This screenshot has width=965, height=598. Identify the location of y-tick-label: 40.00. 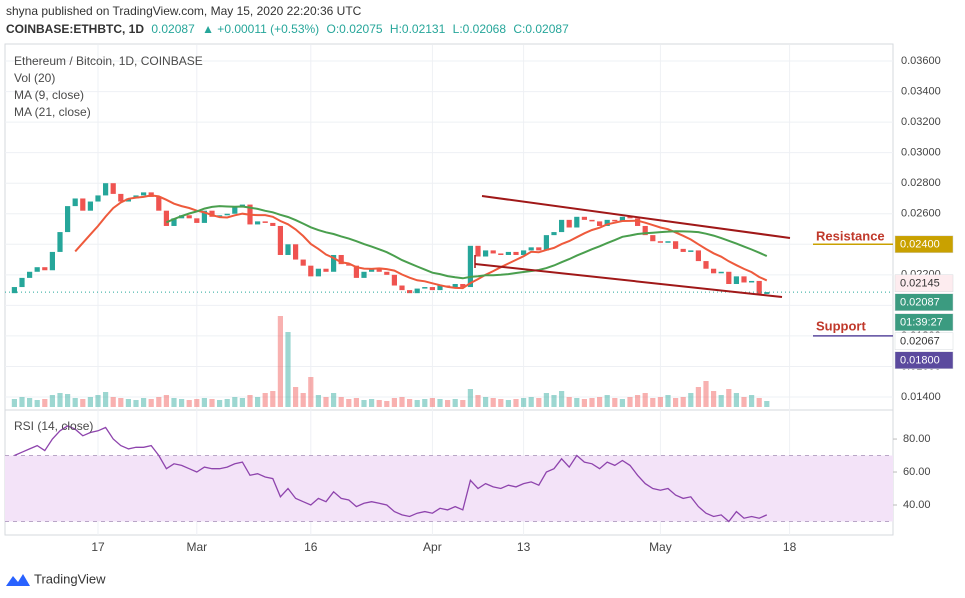
(917, 505).